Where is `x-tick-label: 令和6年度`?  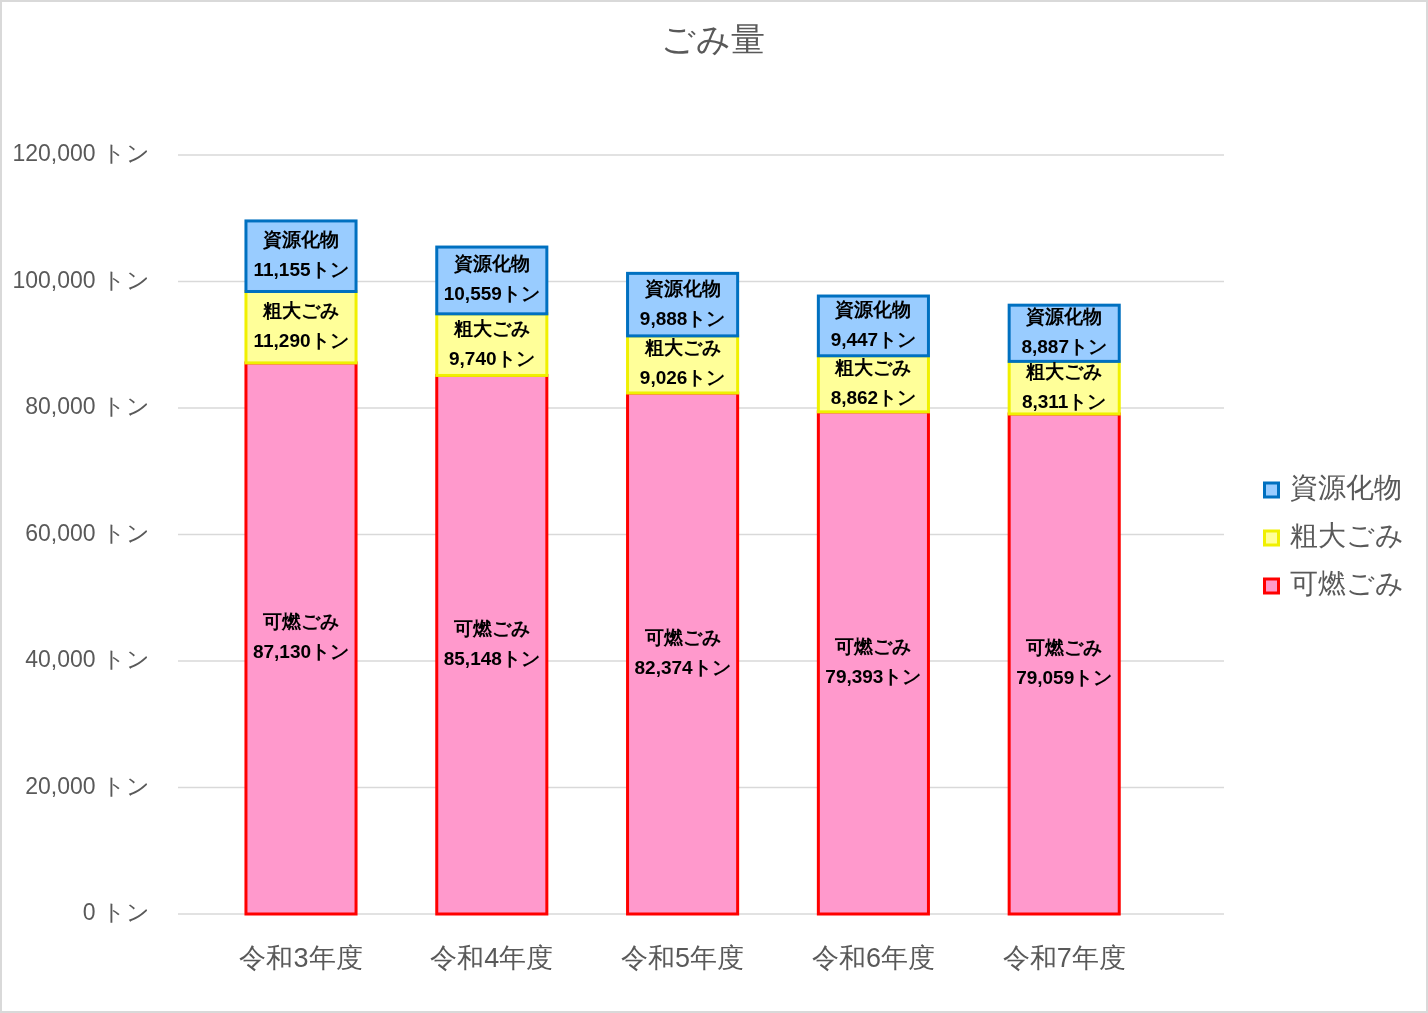
x-tick-label: 令和6年度 is located at coordinates (873, 958).